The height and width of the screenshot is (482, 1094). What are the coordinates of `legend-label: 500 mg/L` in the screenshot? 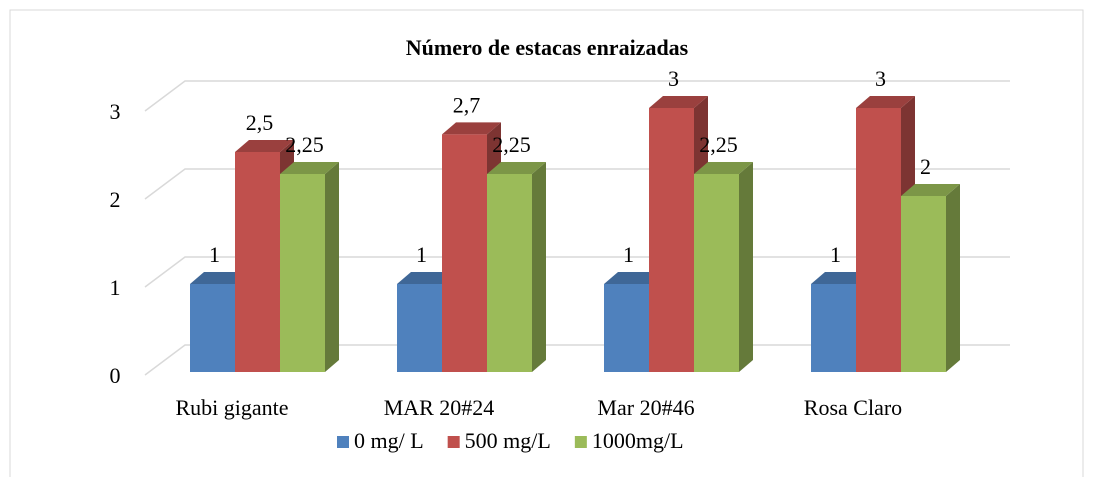 It's located at (508, 440).